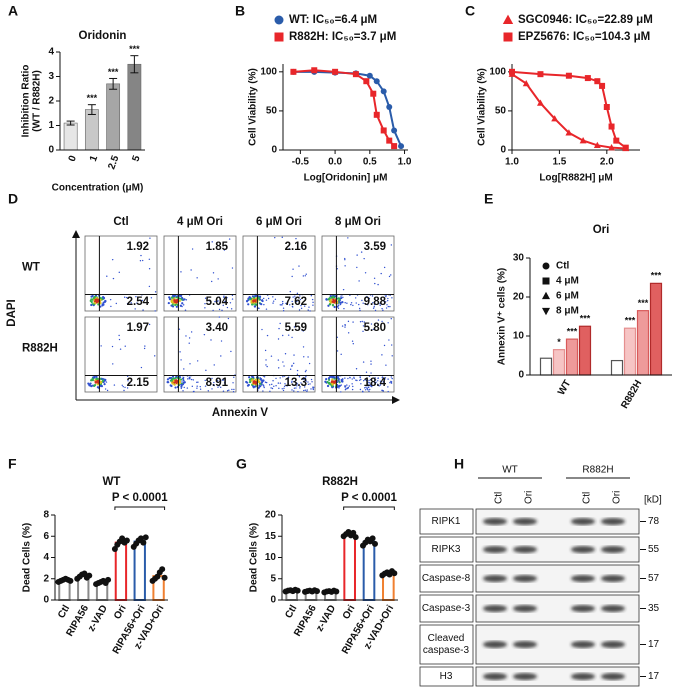  Describe the element at coordinates (334, 301) in the screenshot. I see `cluster` at that location.